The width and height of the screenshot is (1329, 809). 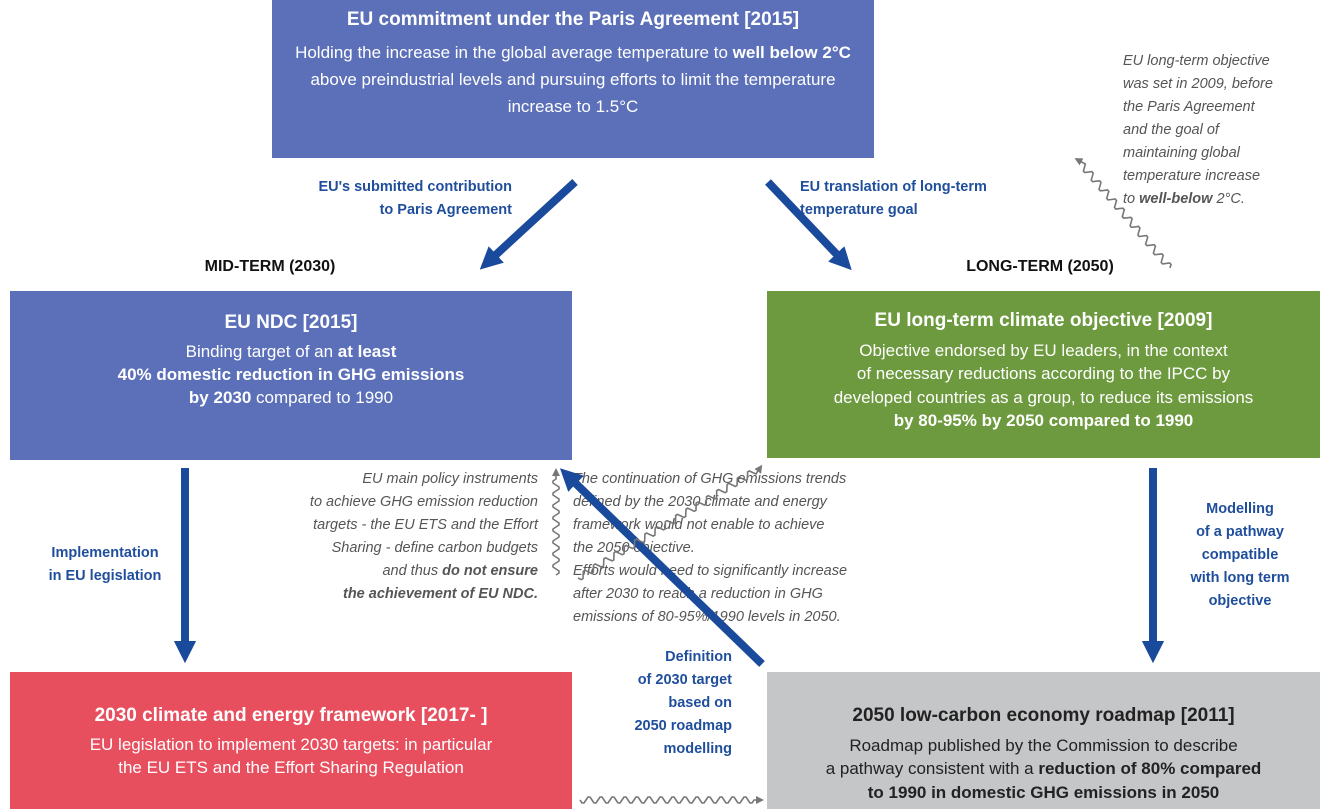 What do you see at coordinates (700, 703) in the screenshot?
I see `label-line: based on` at bounding box center [700, 703].